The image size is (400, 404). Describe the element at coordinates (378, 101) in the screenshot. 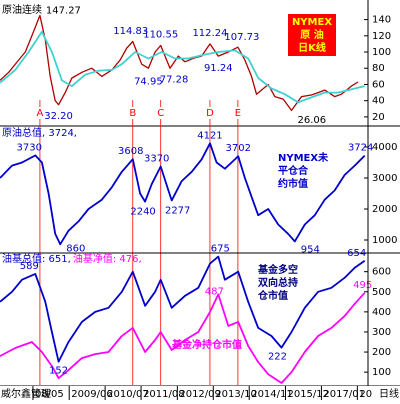

I see `y-tick-label: 40` at that location.